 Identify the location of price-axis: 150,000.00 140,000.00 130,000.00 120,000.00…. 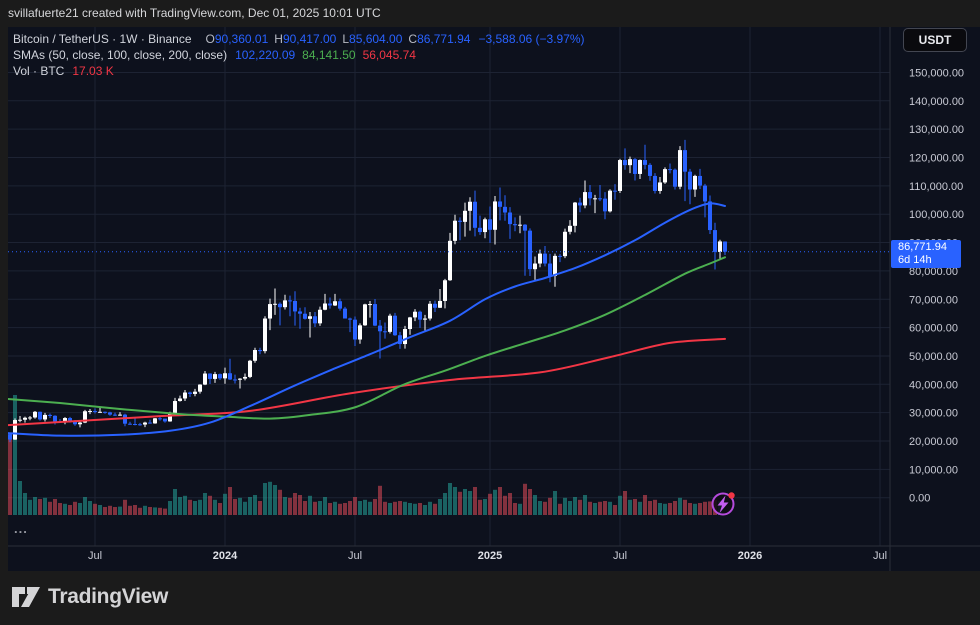
(936, 285).